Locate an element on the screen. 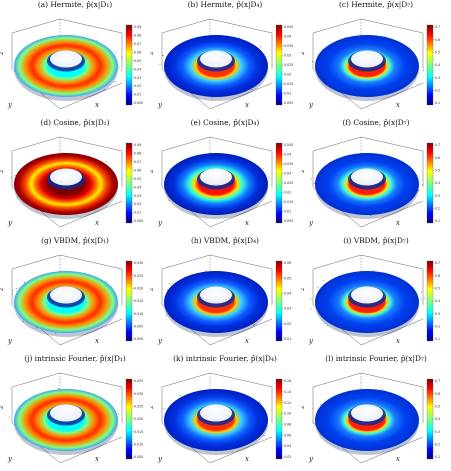 The width and height of the screenshot is (451, 471). colorbar-tick-label: 0.03 is located at coordinates (287, 56).